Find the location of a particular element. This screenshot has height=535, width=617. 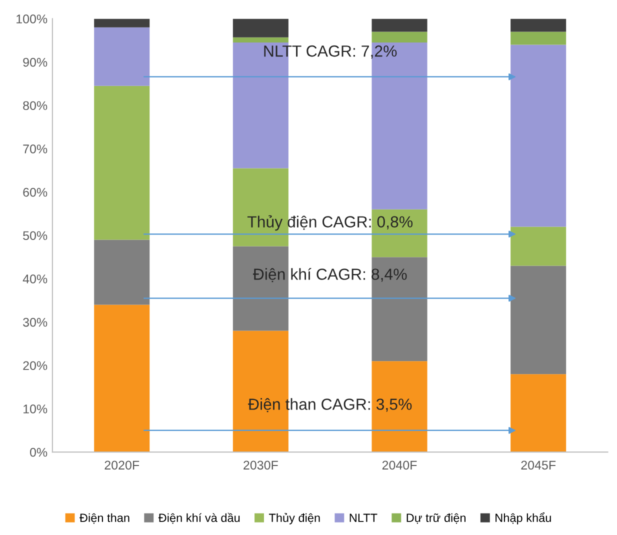

x-tick-label: 2020F is located at coordinates (122, 465).